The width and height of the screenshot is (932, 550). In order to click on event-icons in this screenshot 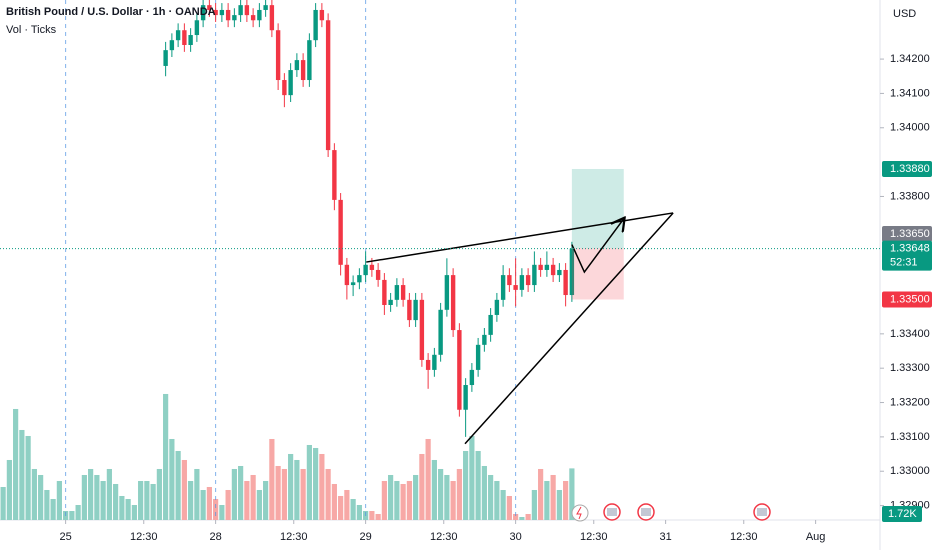, I will do `click(671, 512)`.